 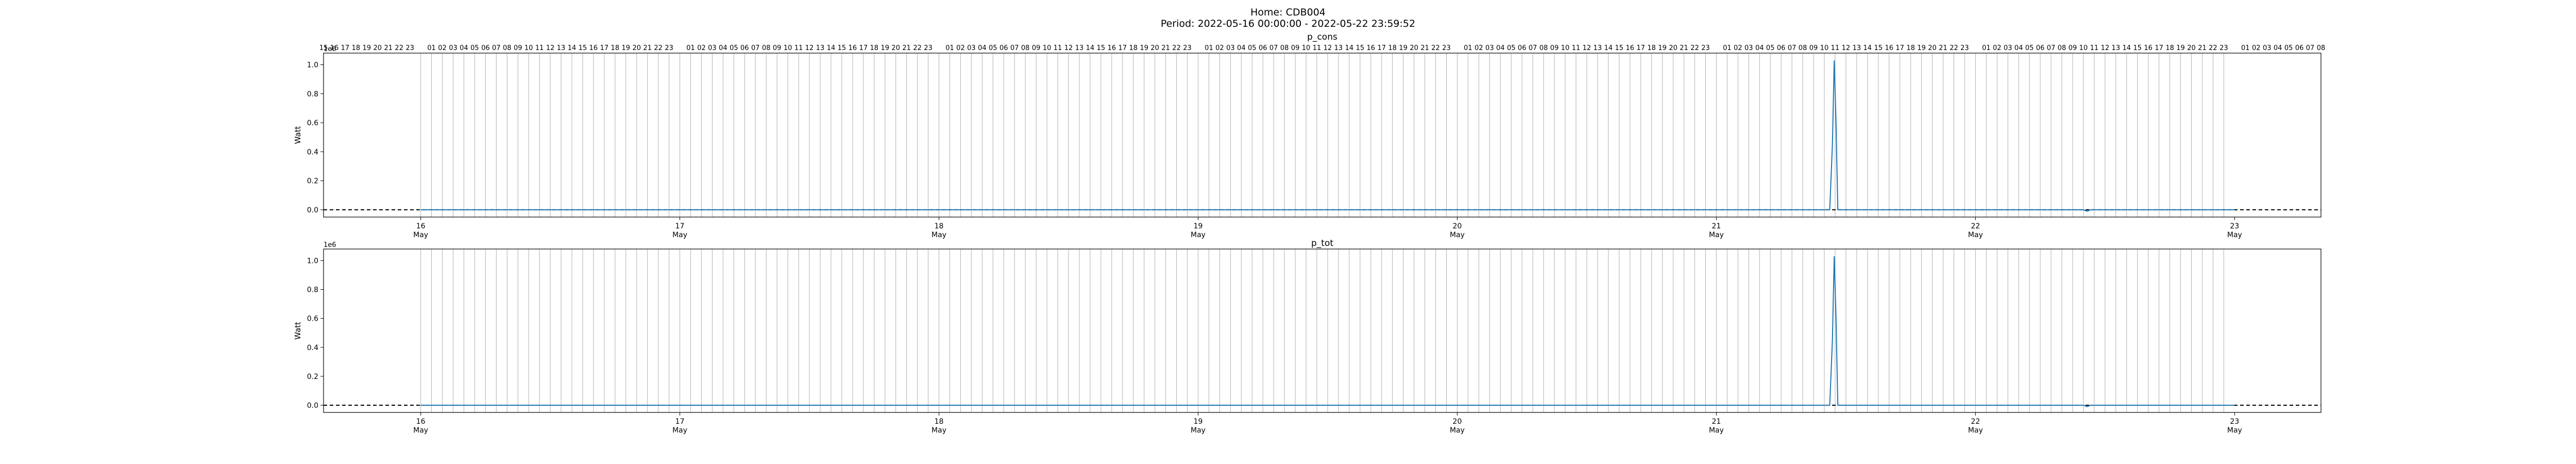 I want to click on y-tick-label: 0.0, so click(x=312, y=210).